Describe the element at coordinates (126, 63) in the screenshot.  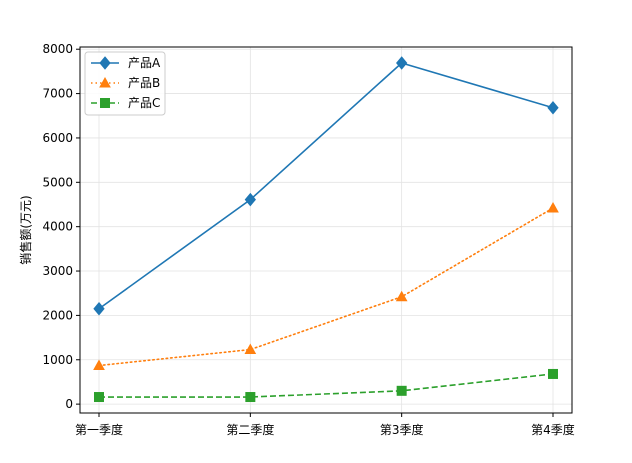
I see `legend-item: 产品A` at that location.